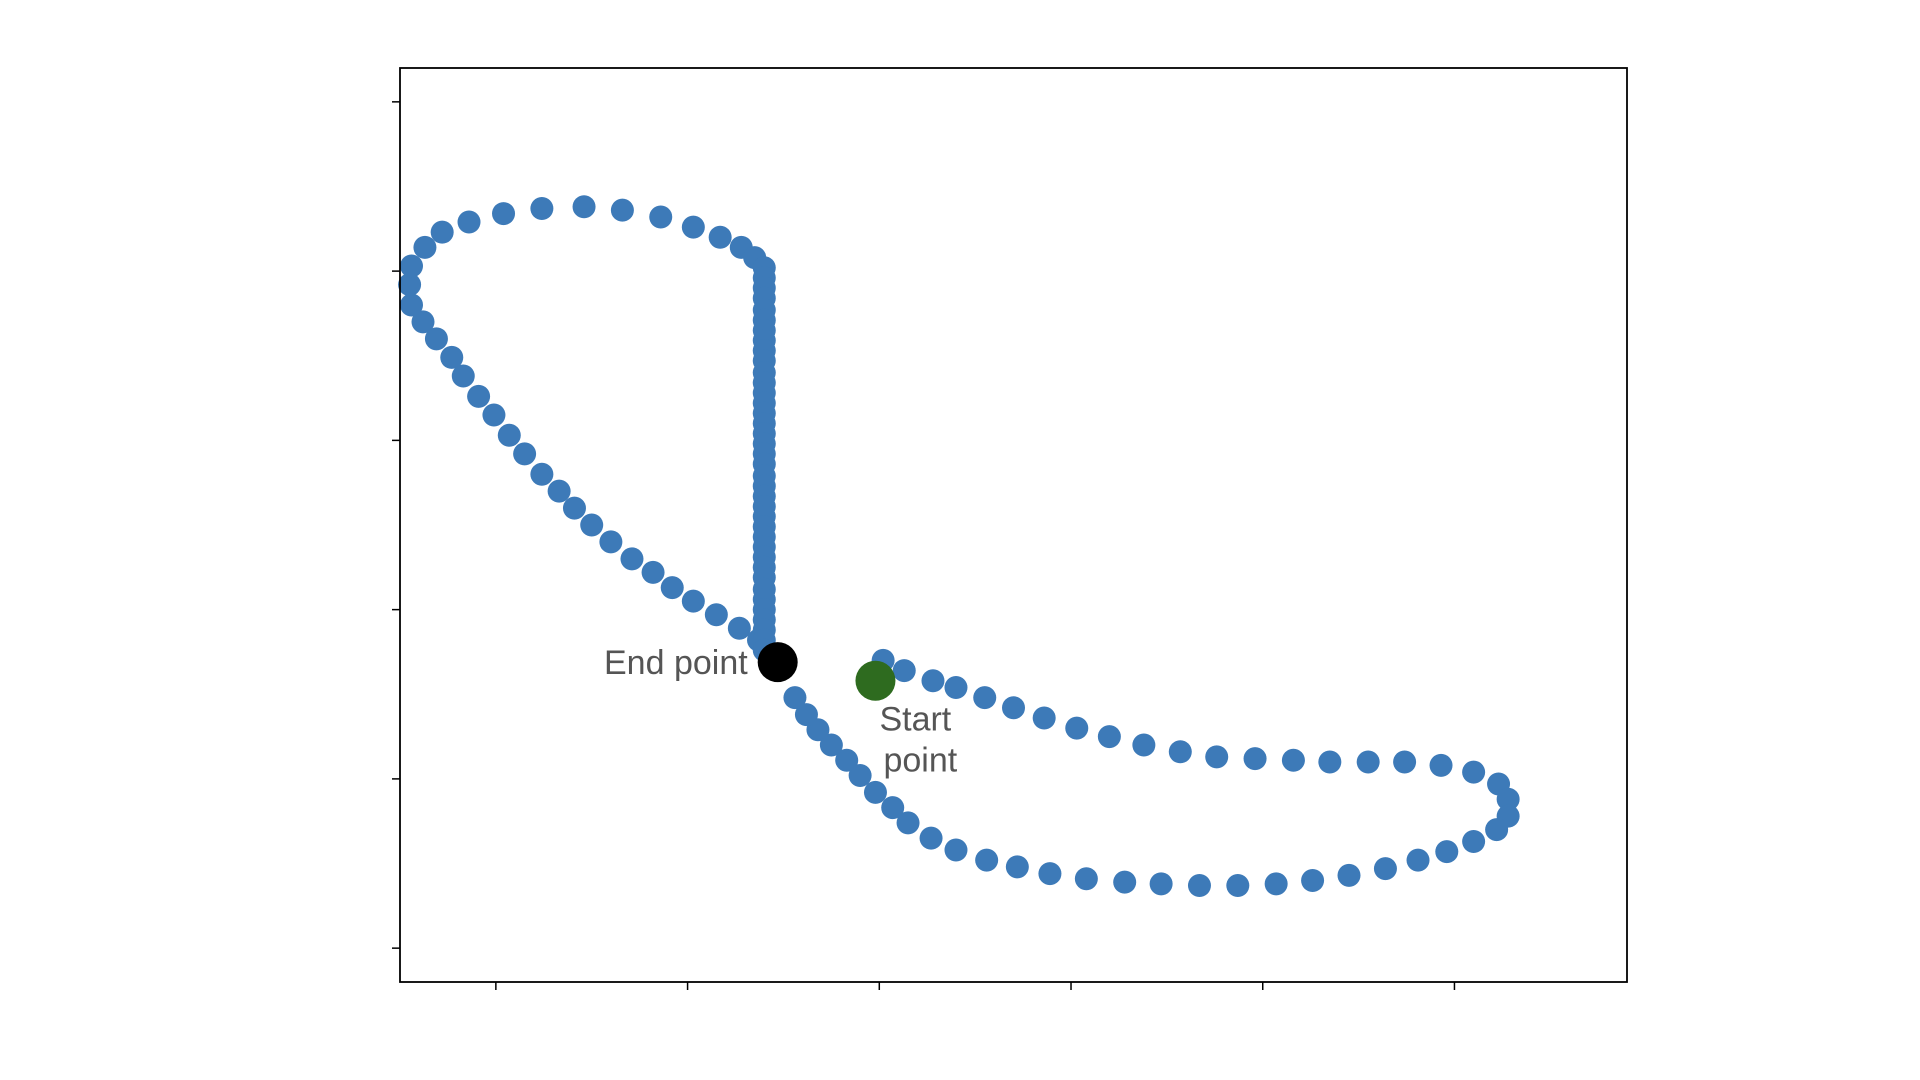 The image size is (1920, 1080). I want to click on end-point-label: End point, so click(676, 663).